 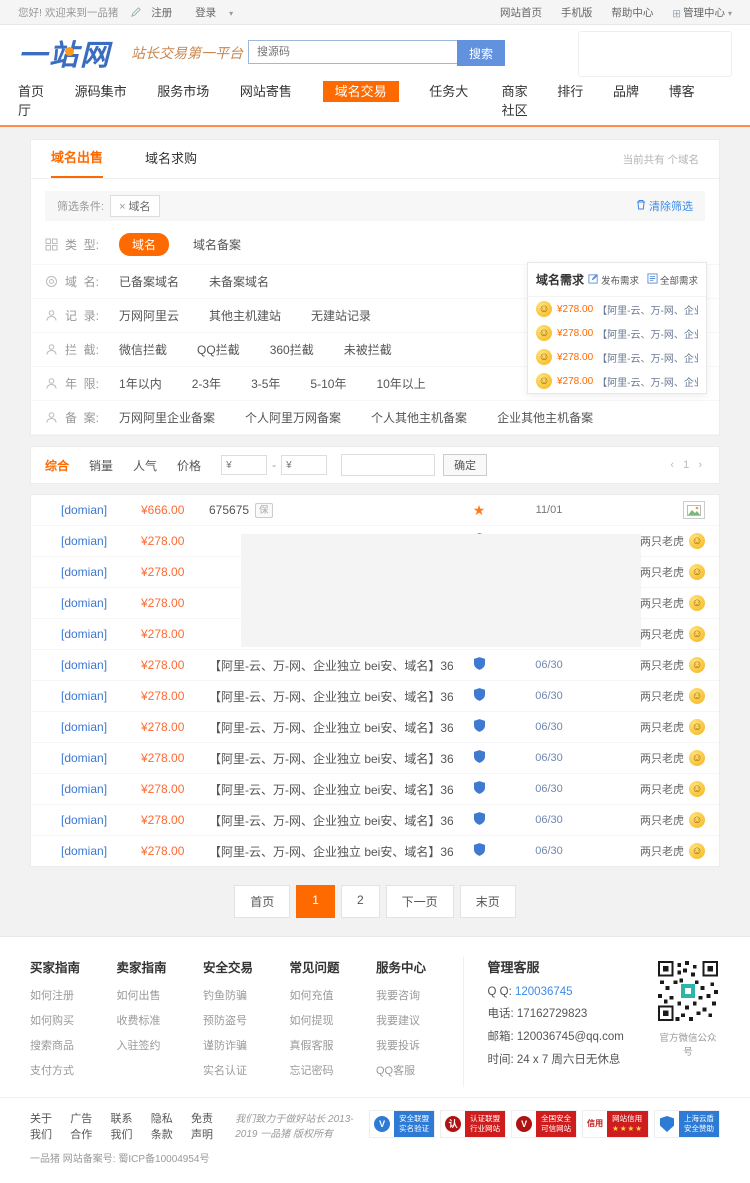 I want to click on sort-sales: 销量, so click(x=101, y=465).